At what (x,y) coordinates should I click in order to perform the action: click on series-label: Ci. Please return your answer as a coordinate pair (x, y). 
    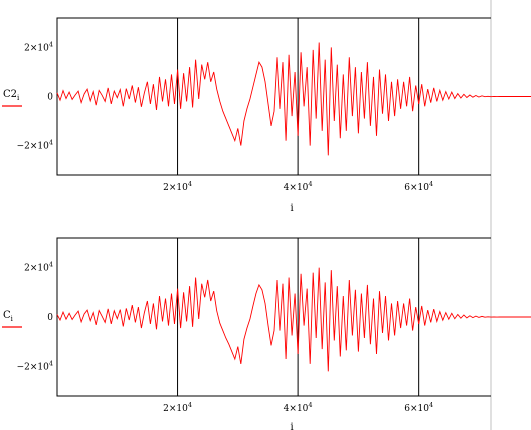
    Looking at the image, I should click on (8, 316).